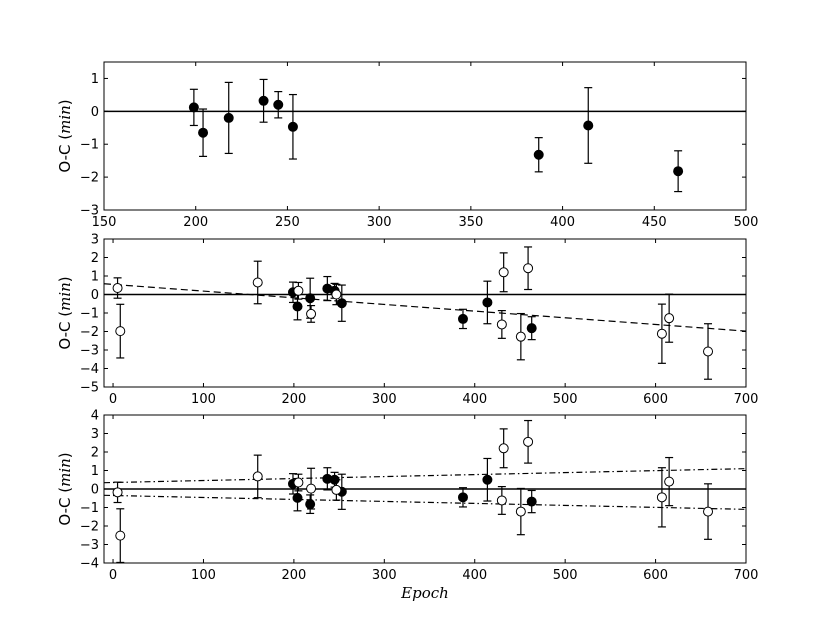  Describe the element at coordinates (424, 593) in the screenshot. I see `x-axis-label: Epoch` at that location.